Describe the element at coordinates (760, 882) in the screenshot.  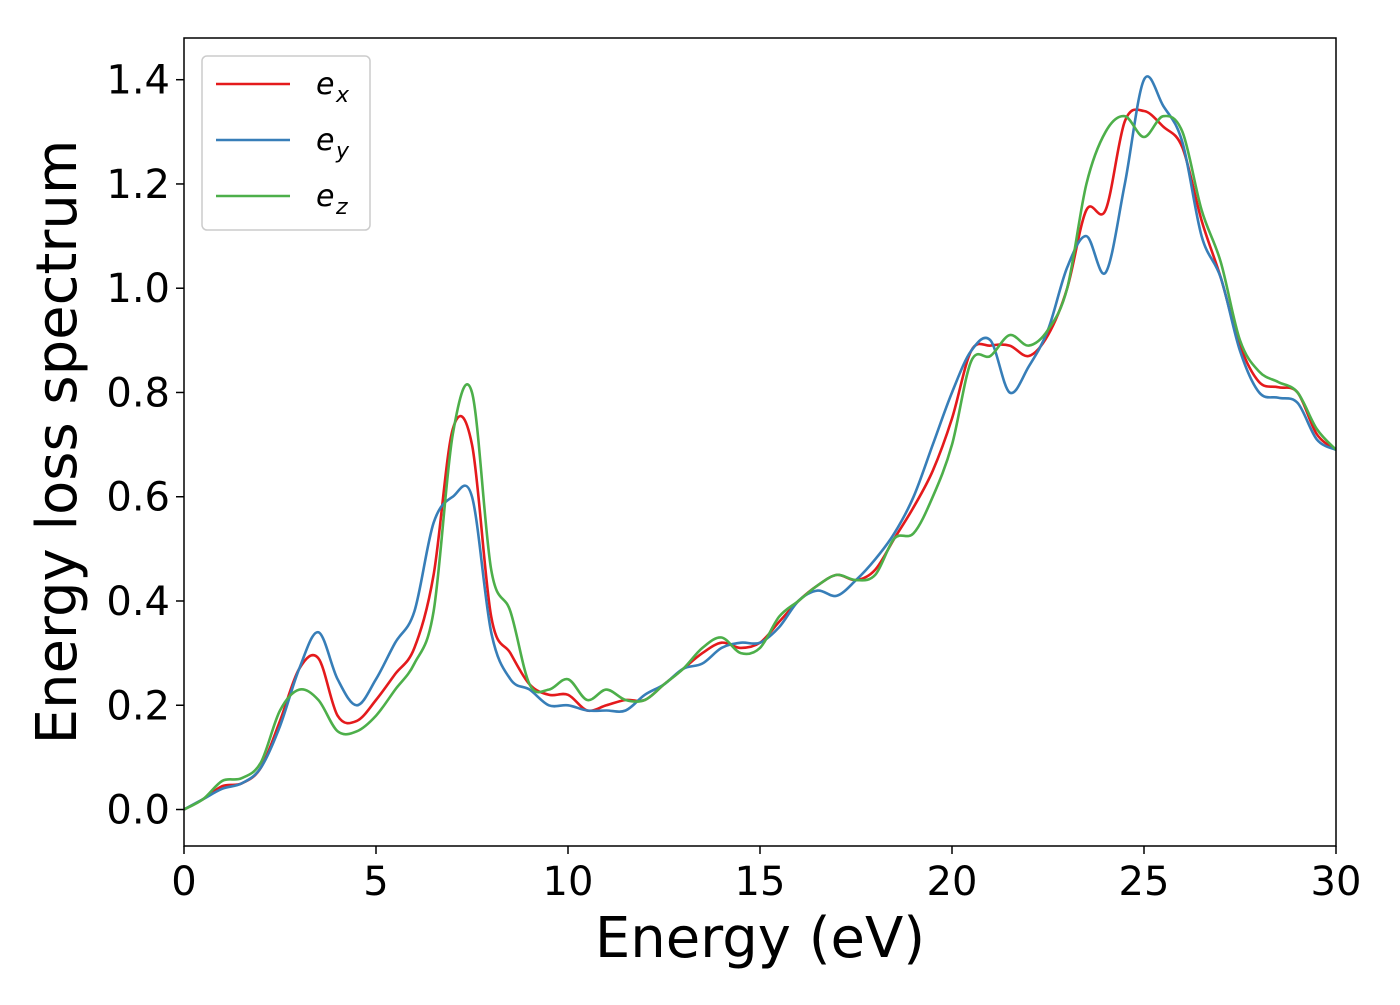
I see `x-tick-label: 15` at that location.